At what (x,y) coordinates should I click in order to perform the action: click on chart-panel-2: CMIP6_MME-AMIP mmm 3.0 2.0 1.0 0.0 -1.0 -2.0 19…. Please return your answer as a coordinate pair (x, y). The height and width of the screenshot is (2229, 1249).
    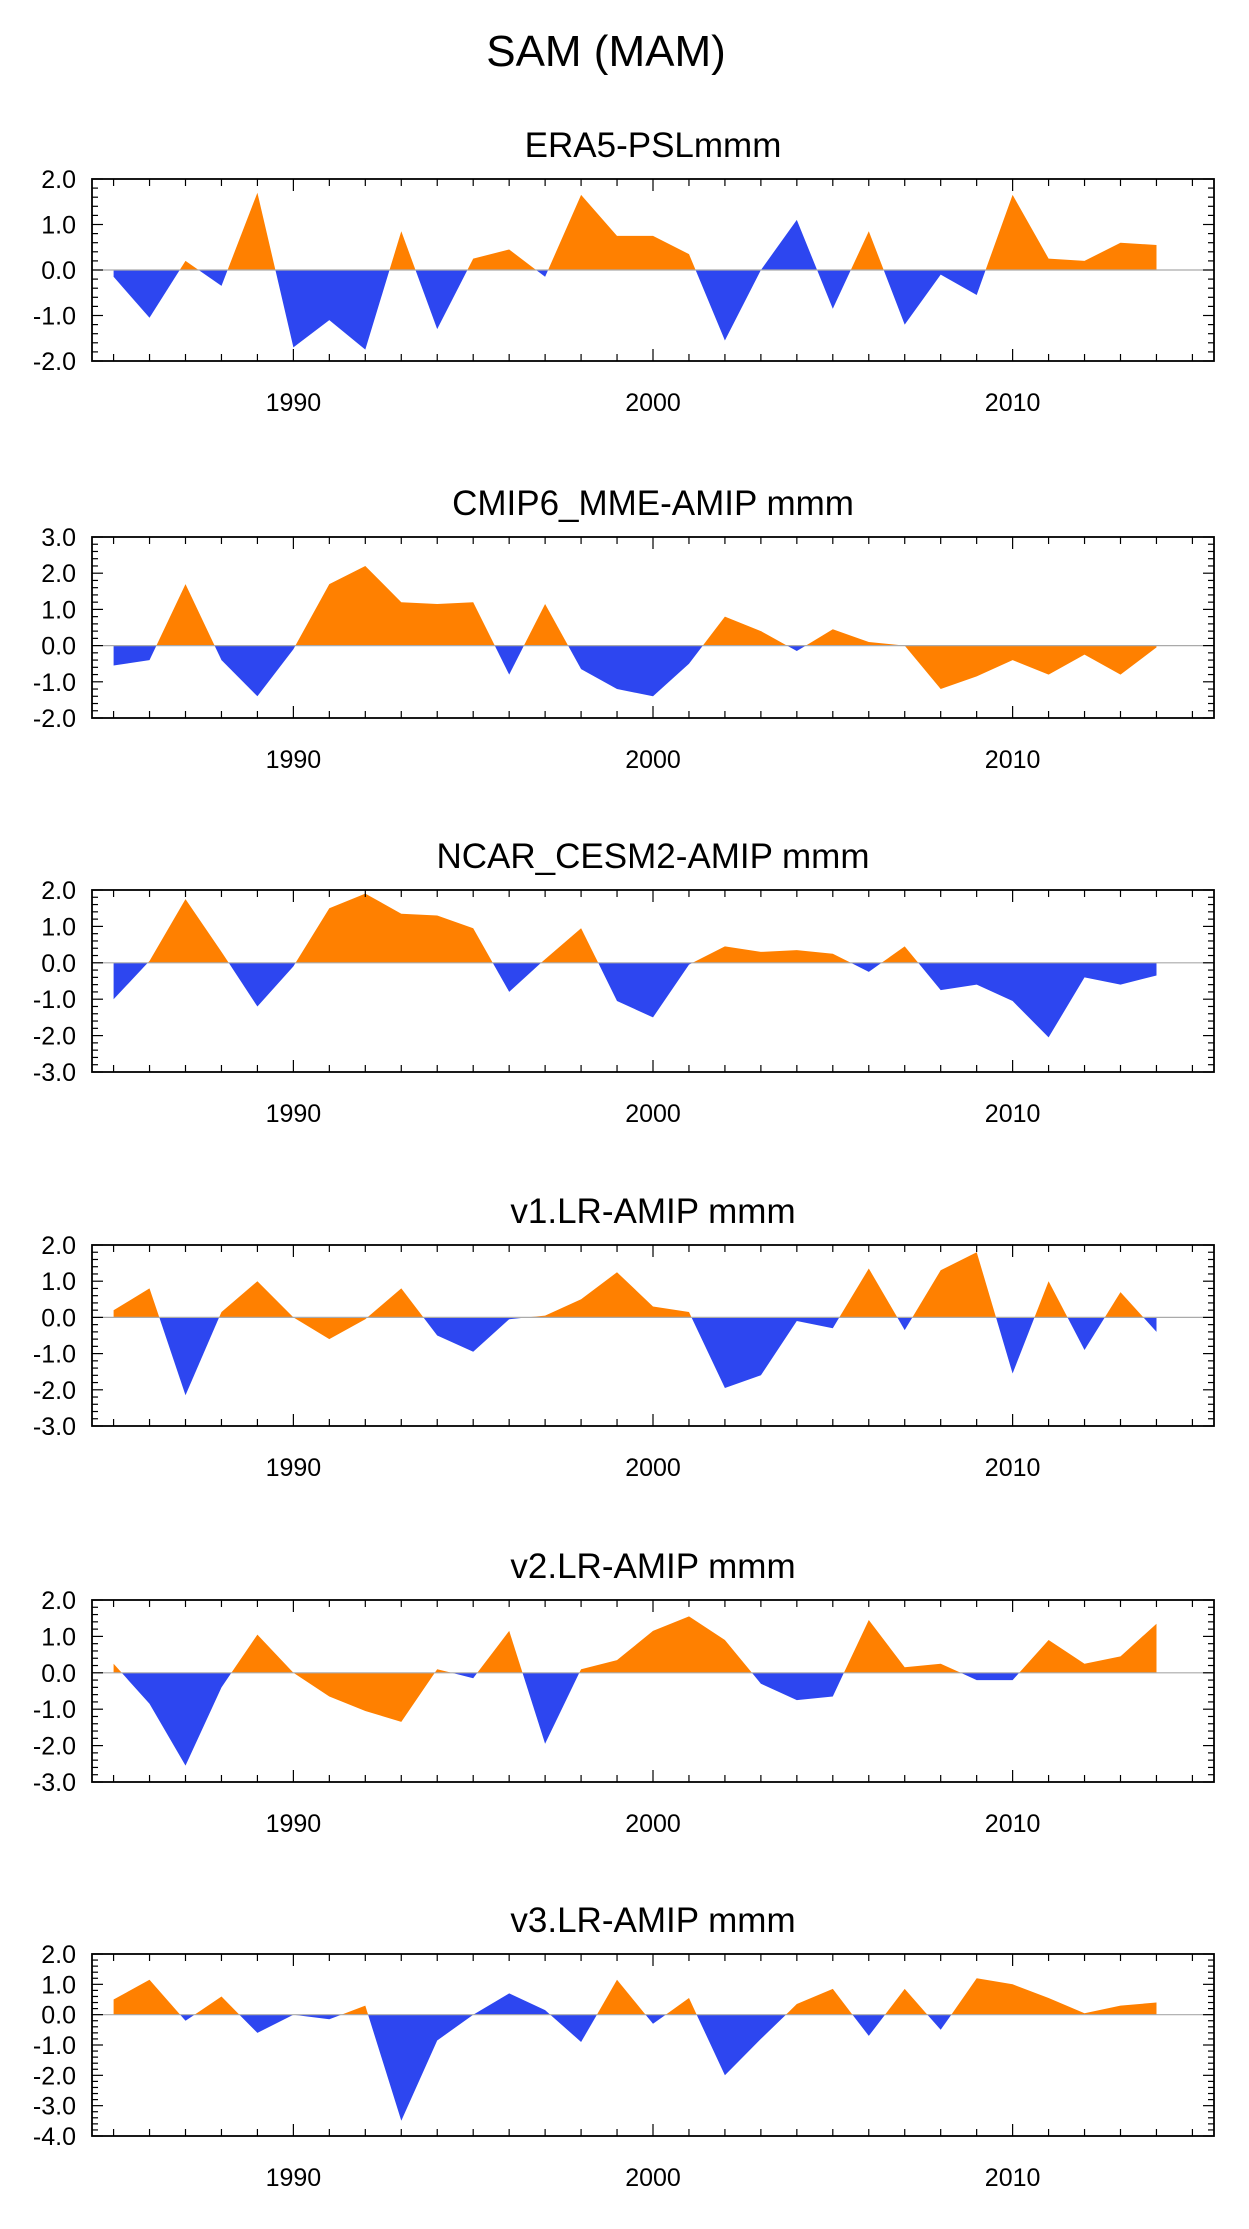
    Looking at the image, I should click on (624, 629).